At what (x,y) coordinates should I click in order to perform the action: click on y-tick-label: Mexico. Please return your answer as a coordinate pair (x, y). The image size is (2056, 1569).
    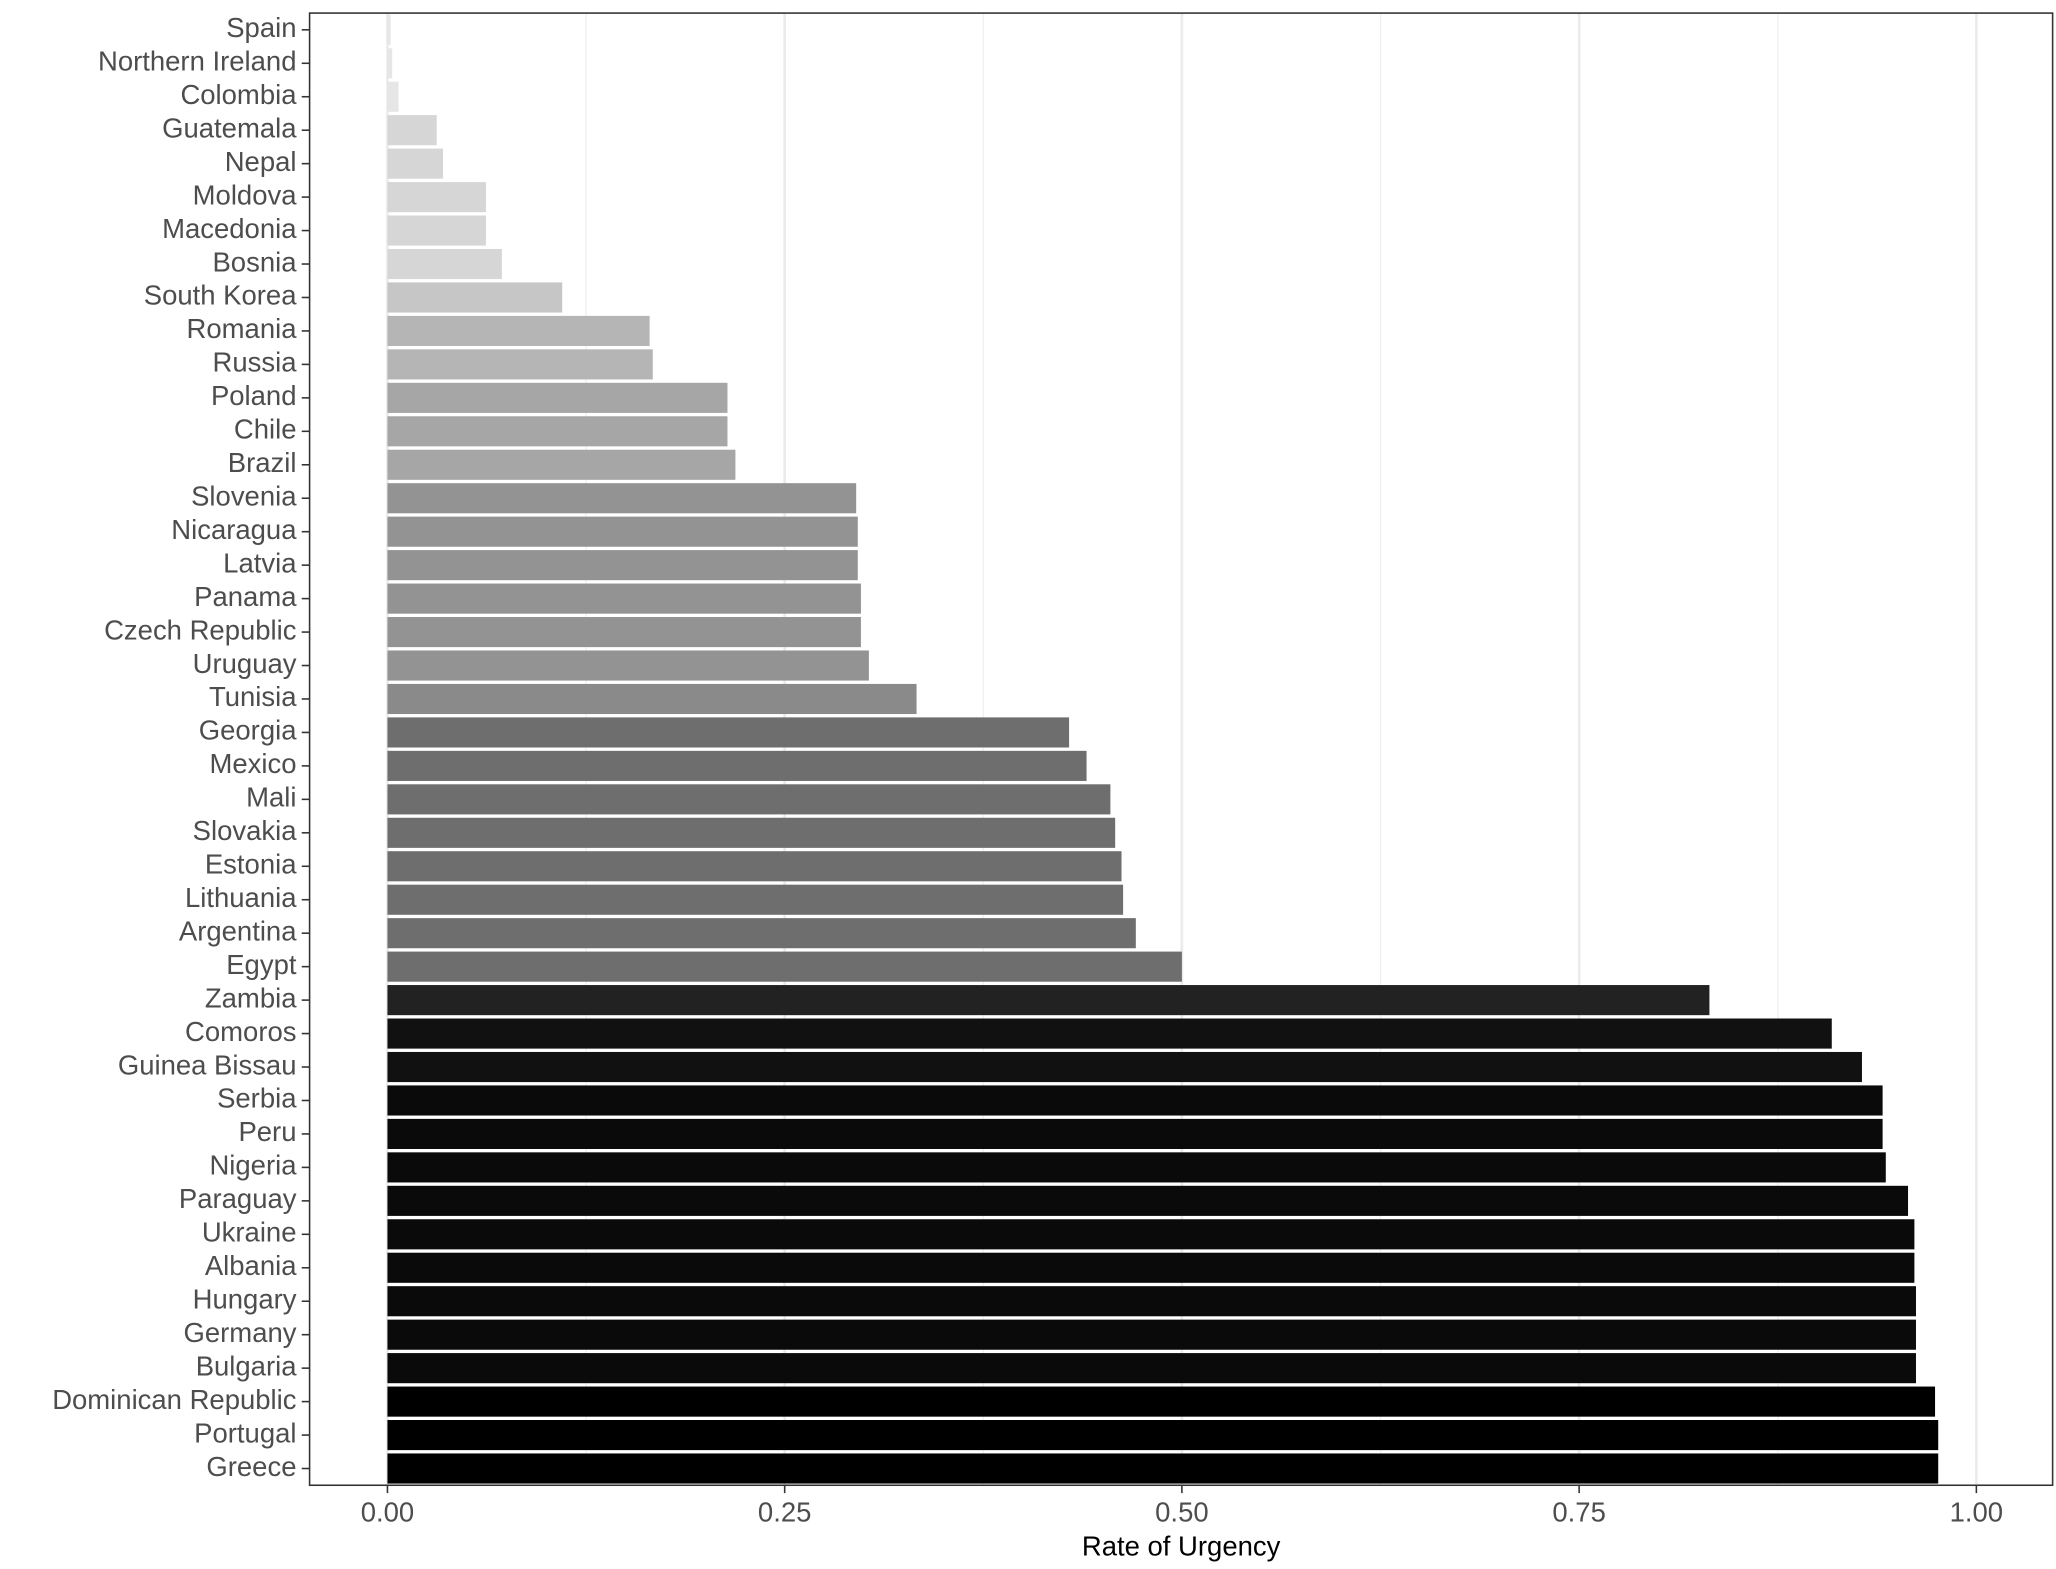
    Looking at the image, I should click on (252, 763).